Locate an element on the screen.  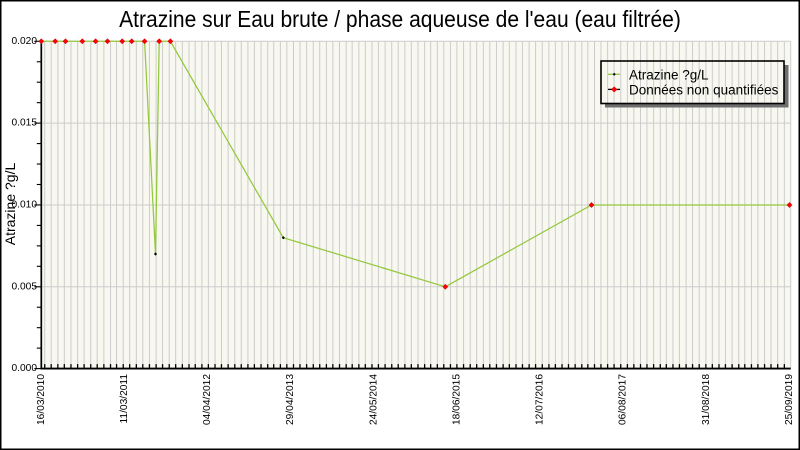
svg-text: Données non quantifiées is located at coordinates (704, 89).